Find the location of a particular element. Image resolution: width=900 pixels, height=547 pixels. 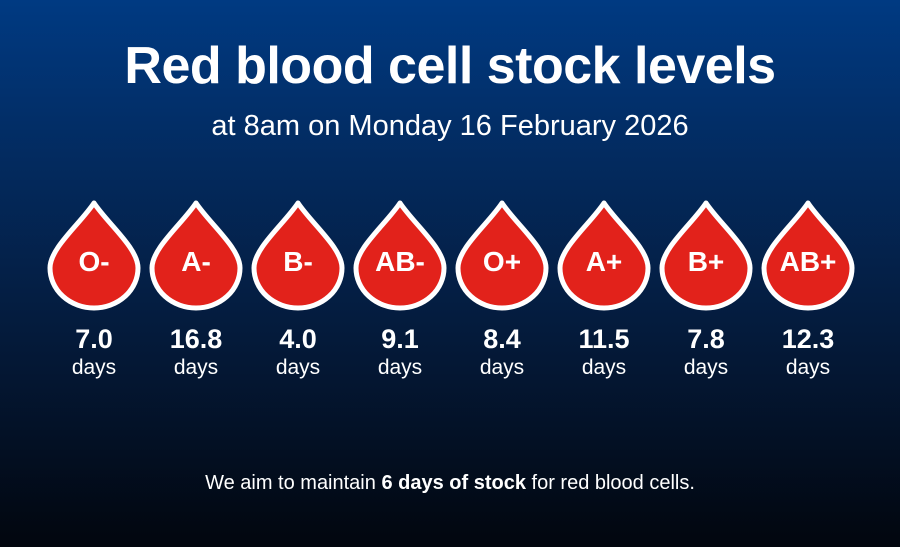

stock-days-value: 11.5 is located at coordinates (604, 339).